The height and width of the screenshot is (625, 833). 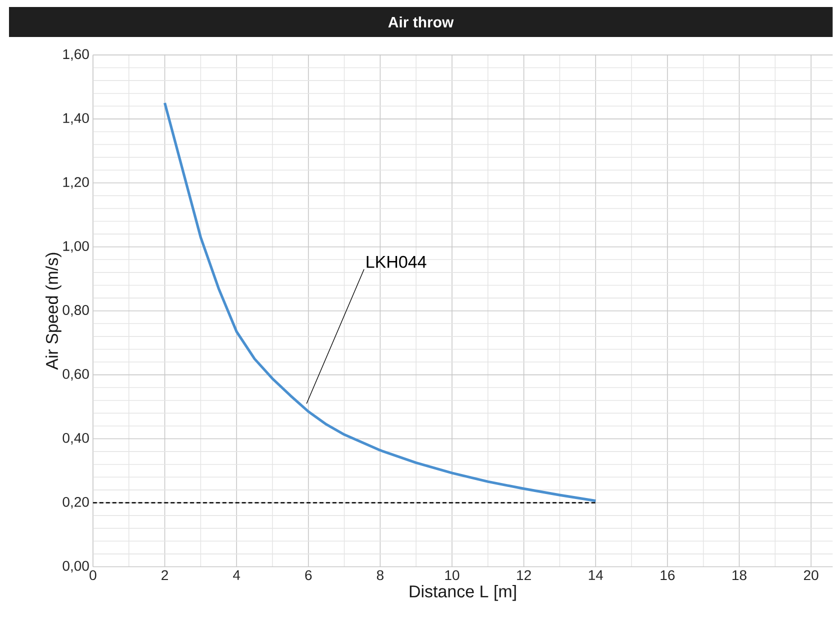 I want to click on x-axis-title: Distance L [m], so click(x=463, y=593).